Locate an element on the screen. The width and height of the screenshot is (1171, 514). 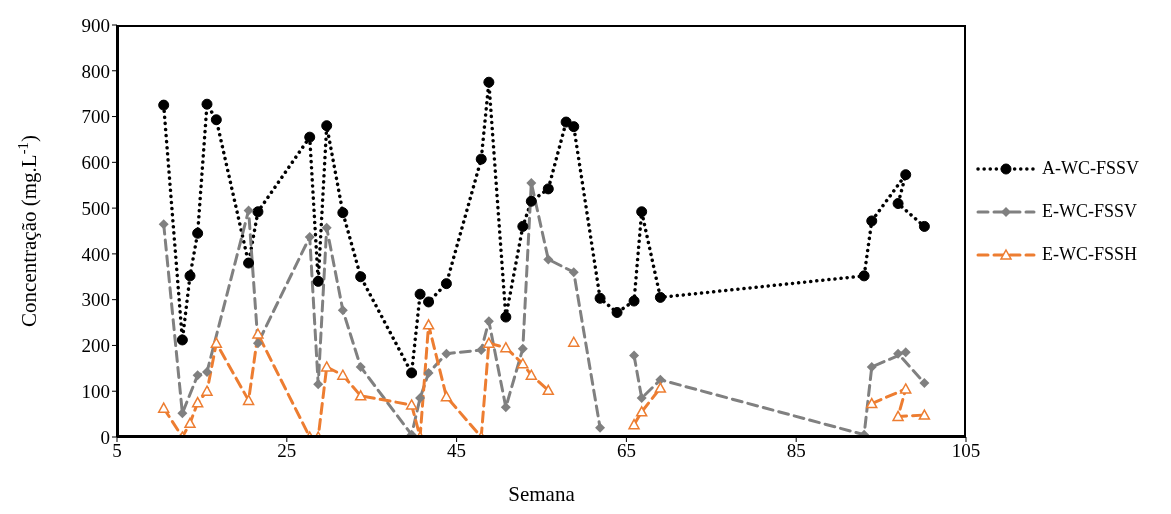
x-tick-label: 65 is located at coordinates (626, 451).